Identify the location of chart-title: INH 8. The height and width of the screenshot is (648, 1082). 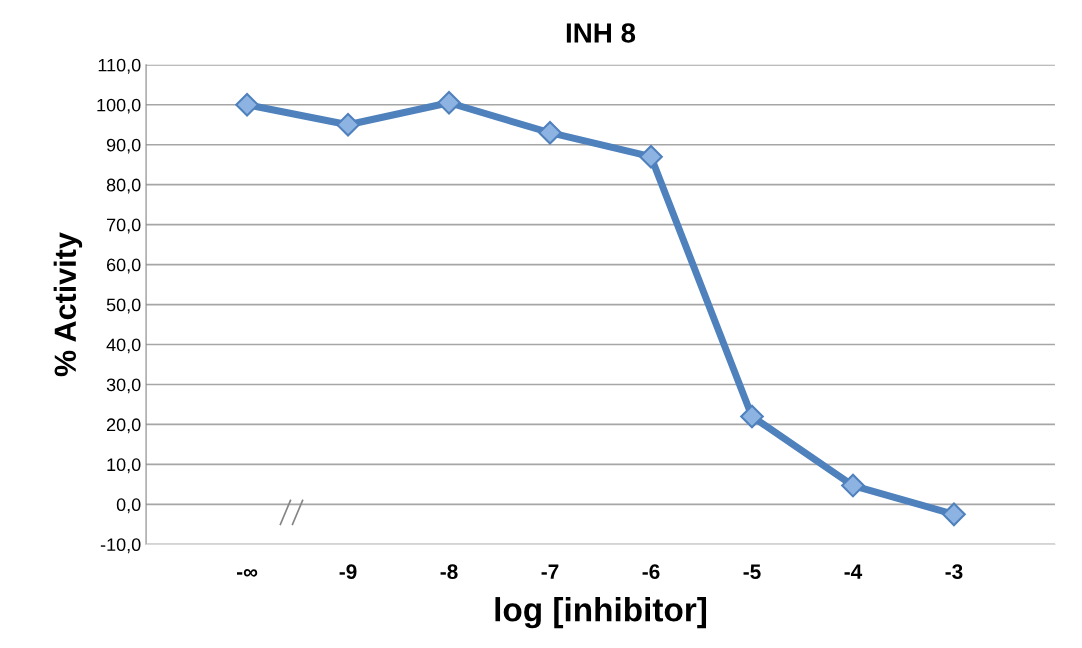
(601, 33).